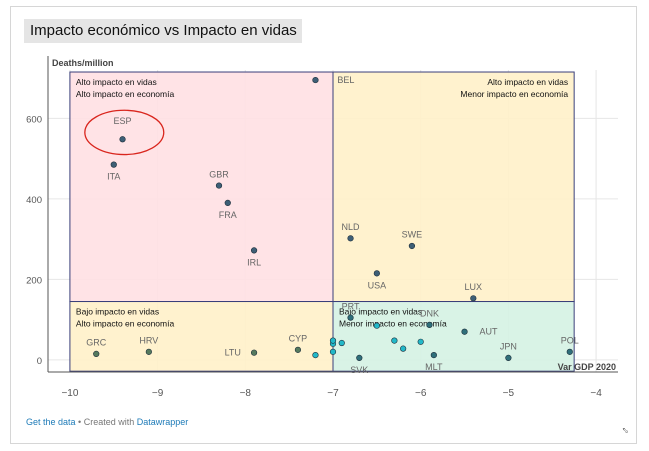  I want to click on x-axis-title: Var GDP 2020, so click(587, 367).